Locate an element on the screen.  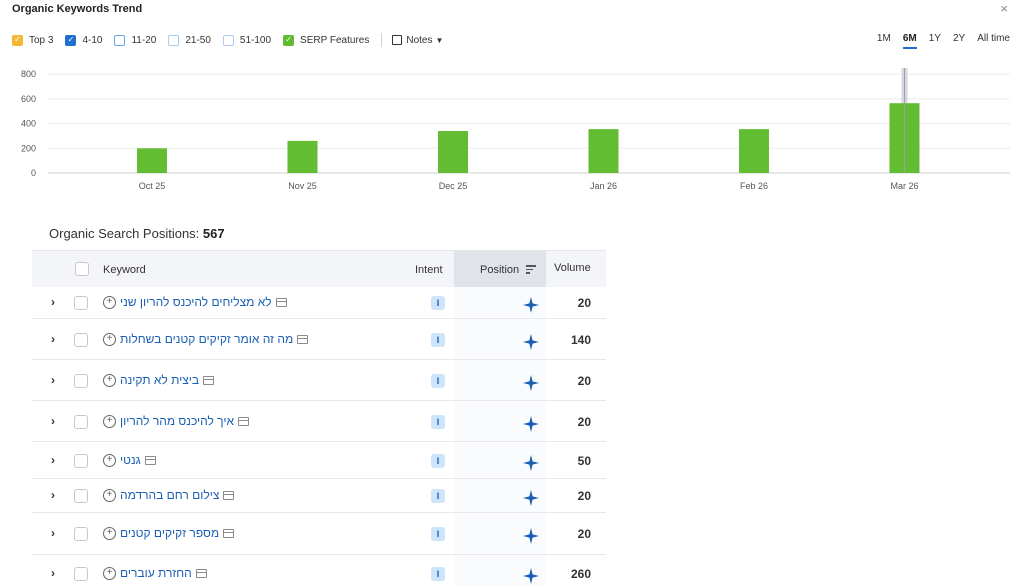
column-volume: Volume is located at coordinates (572, 268).